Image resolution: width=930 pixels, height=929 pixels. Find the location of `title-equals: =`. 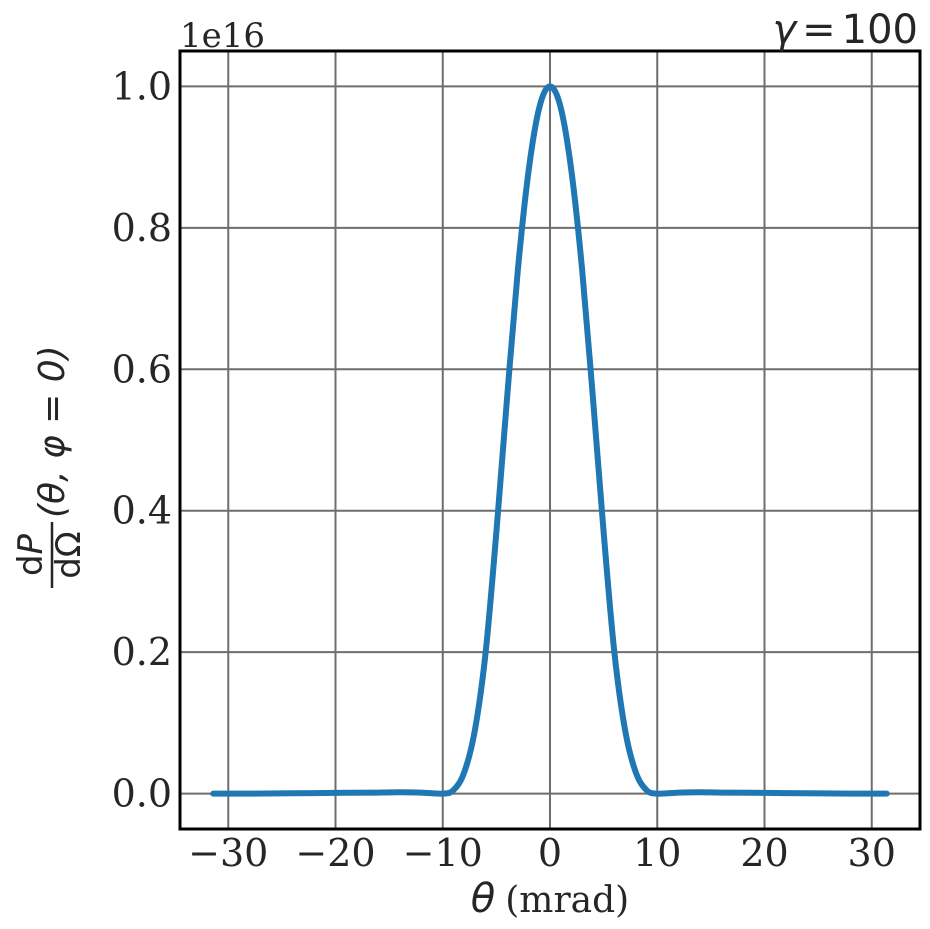

title-equals: = is located at coordinates (819, 30).